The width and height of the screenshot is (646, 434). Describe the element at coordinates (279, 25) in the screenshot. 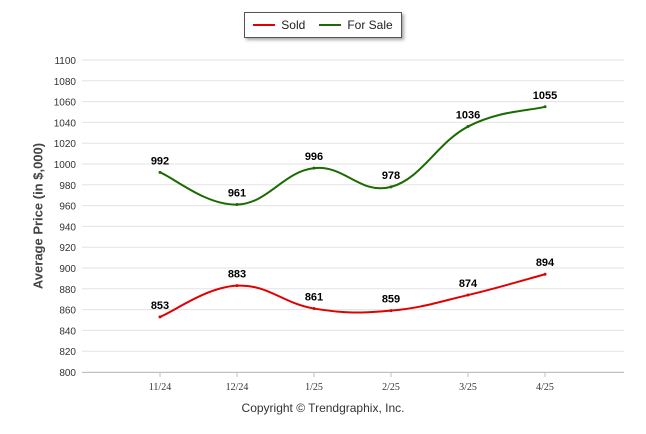

I see `legend-item-sold: Sold` at that location.